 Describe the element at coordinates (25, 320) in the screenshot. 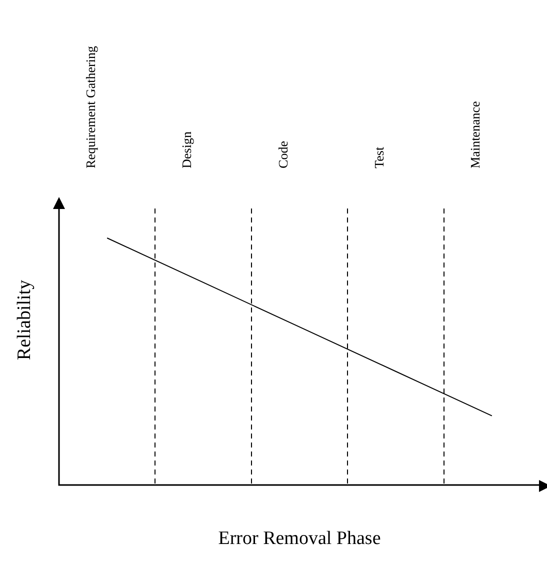

I see `y-axis-title: Reliability` at that location.